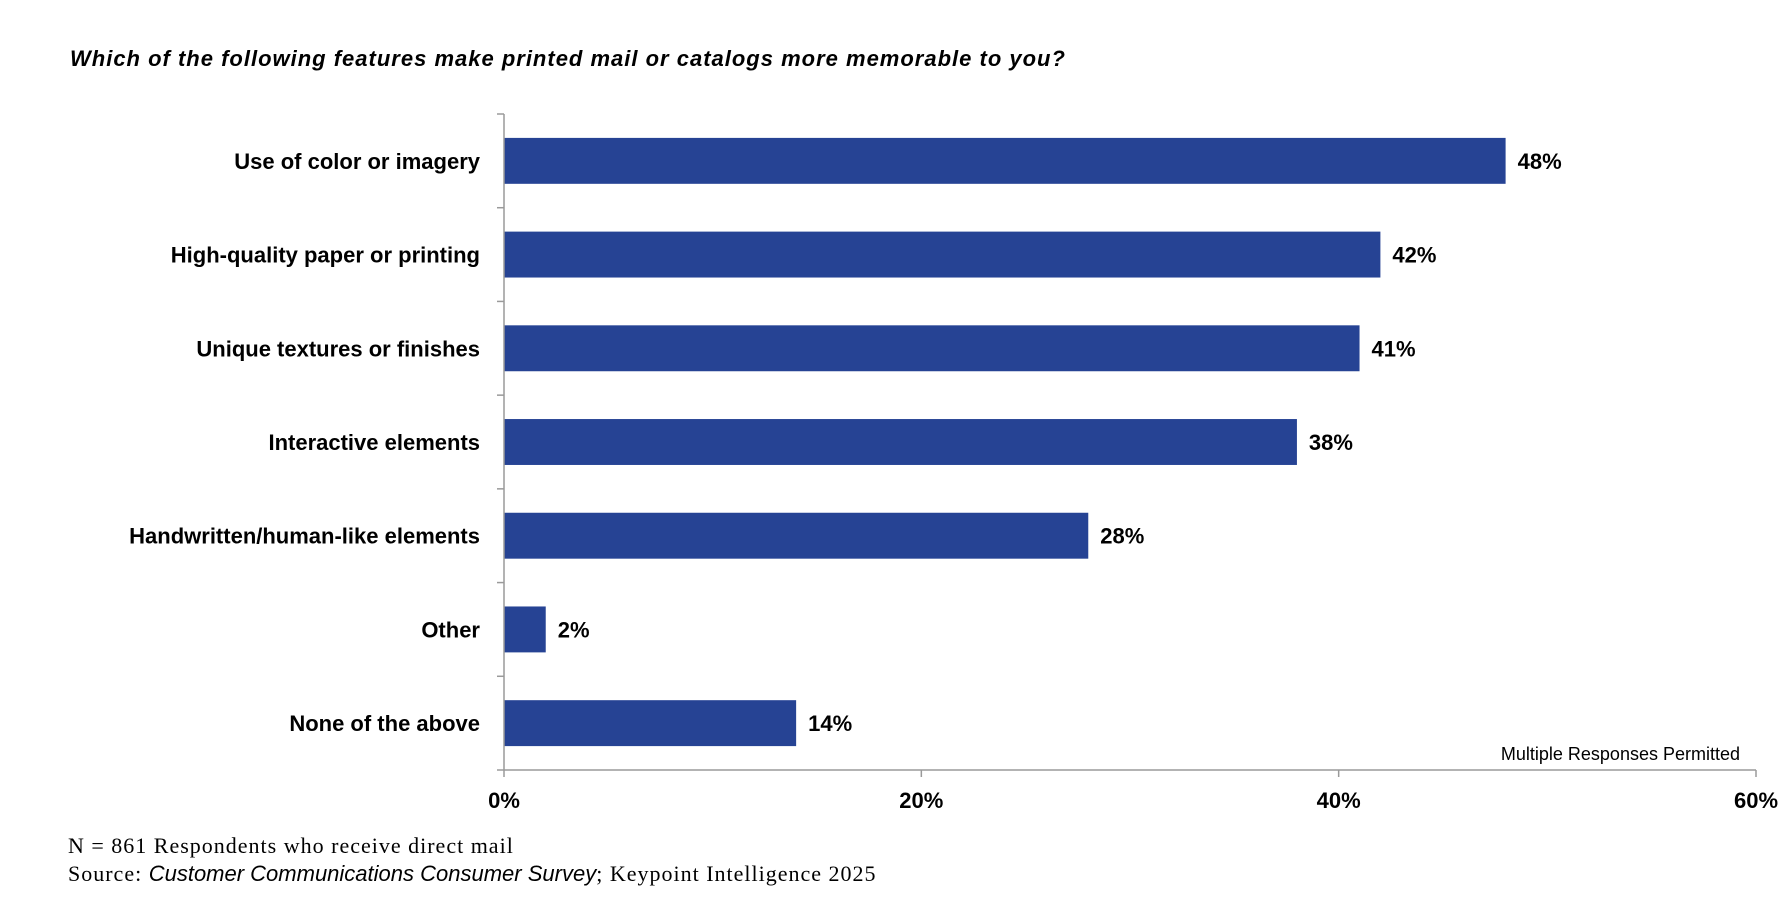  Describe the element at coordinates (1540, 161) in the screenshot. I see `value-label: 48%` at that location.